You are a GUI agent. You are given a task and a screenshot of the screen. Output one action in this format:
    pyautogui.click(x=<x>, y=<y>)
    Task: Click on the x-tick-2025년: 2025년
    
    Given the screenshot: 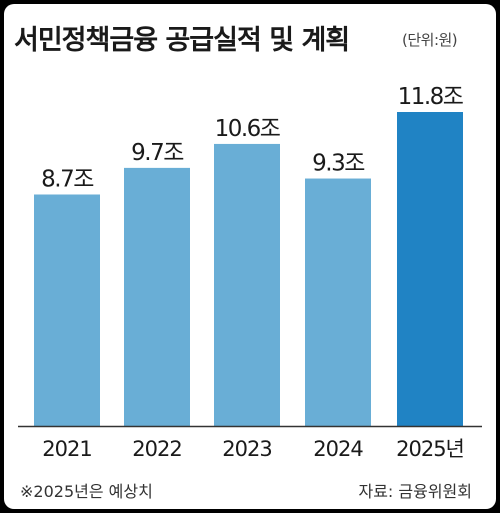 What is the action you would take?
    pyautogui.click(x=430, y=449)
    